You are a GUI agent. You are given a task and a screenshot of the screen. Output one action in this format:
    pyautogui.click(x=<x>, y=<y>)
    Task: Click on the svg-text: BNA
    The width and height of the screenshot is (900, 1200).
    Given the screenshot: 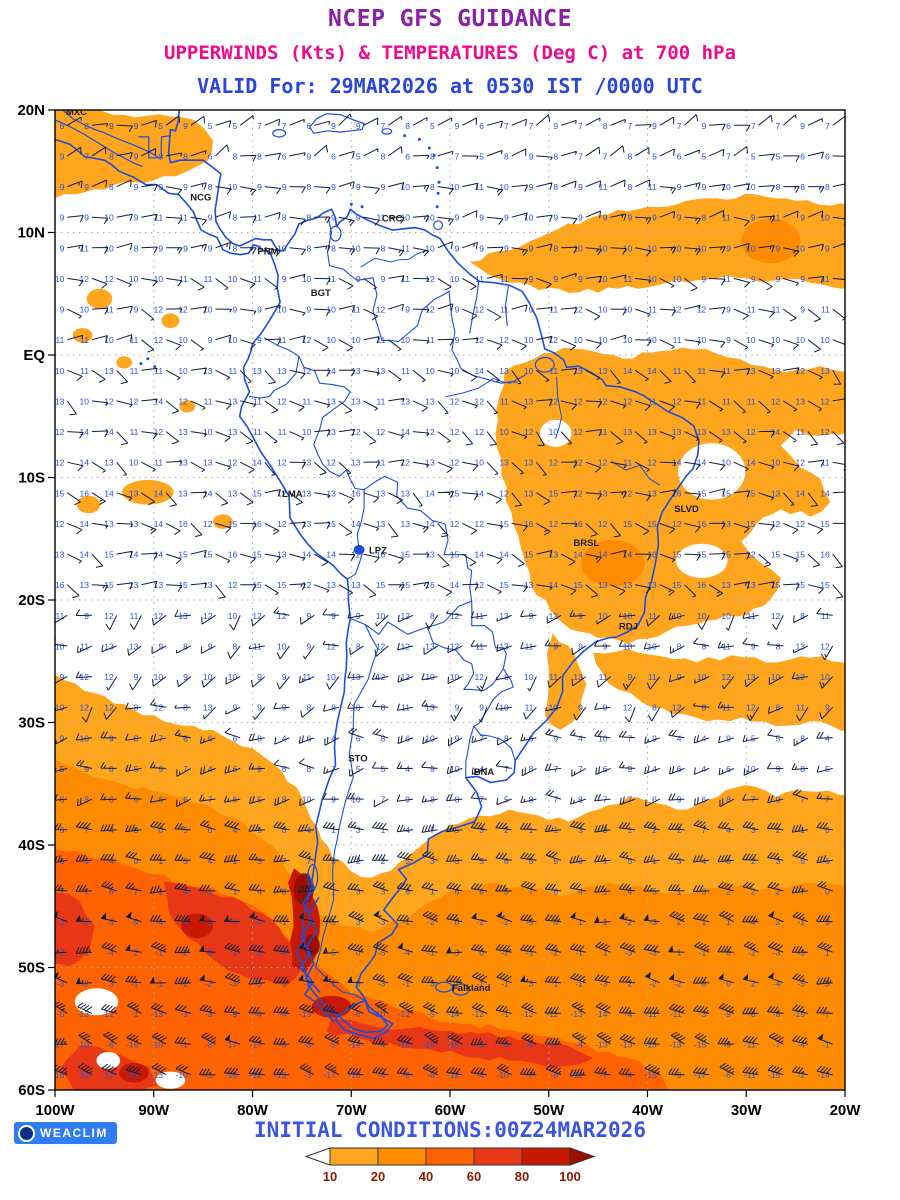 What is the action you would take?
    pyautogui.click(x=484, y=772)
    